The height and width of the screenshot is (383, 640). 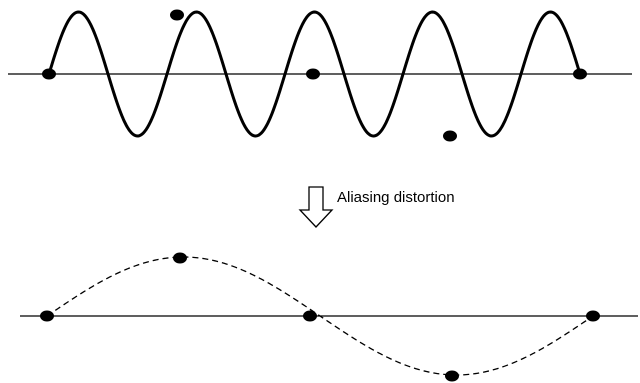 What do you see at coordinates (316, 207) in the screenshot?
I see `down-arrow-icon` at bounding box center [316, 207].